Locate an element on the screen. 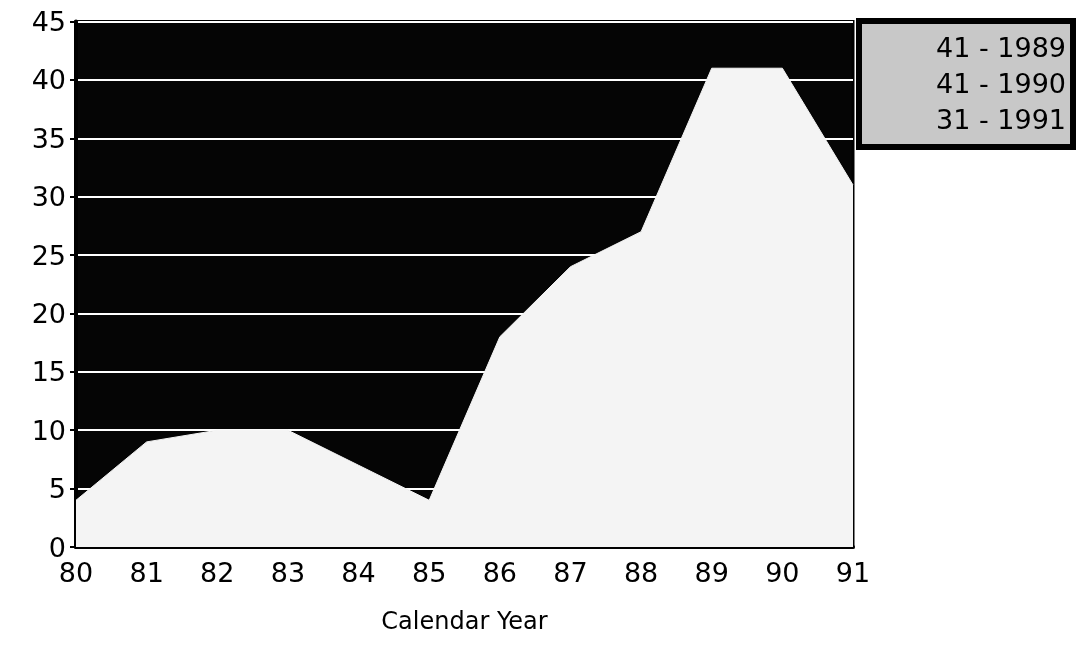 The height and width of the screenshot is (654, 1089). y-tick-label: 15 is located at coordinates (48, 372).